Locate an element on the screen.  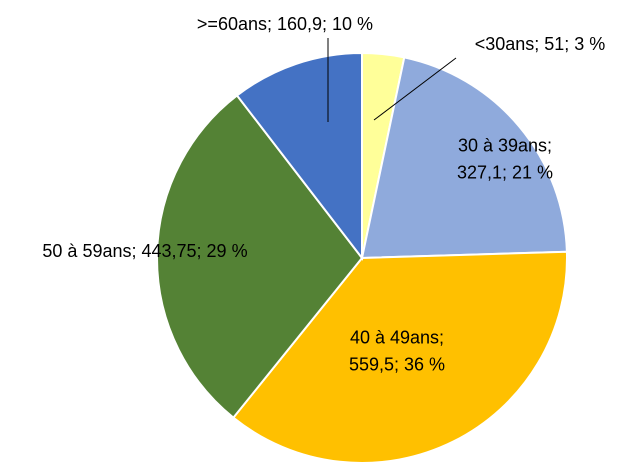
data-label: 40 à 49ans; is located at coordinates (397, 337).